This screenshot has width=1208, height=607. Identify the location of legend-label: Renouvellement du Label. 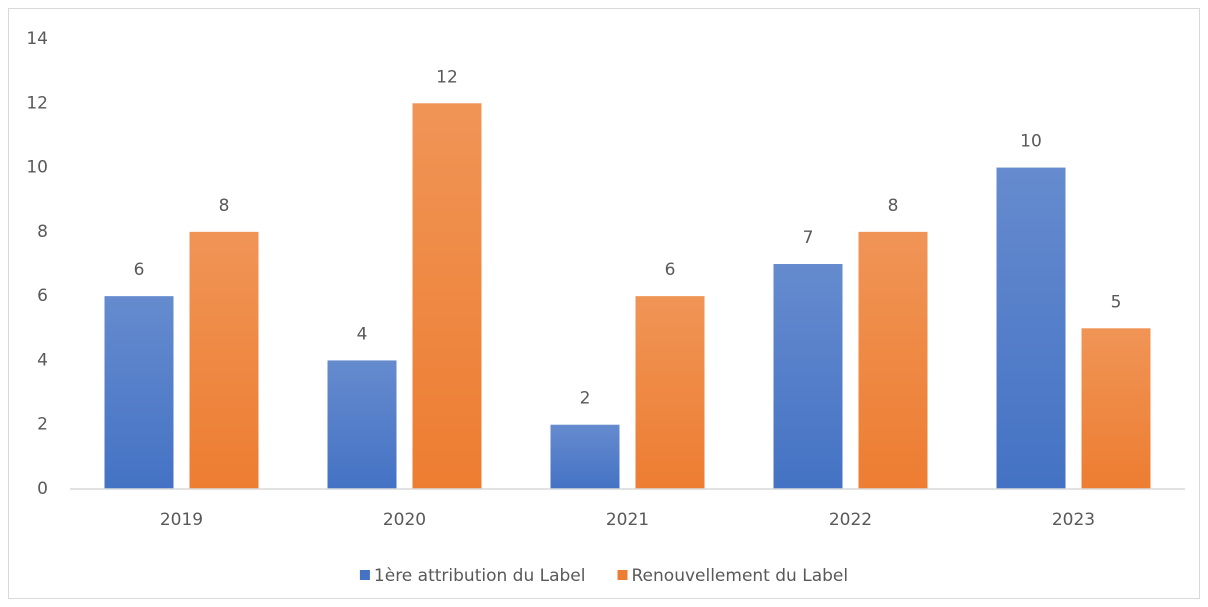
(740, 576).